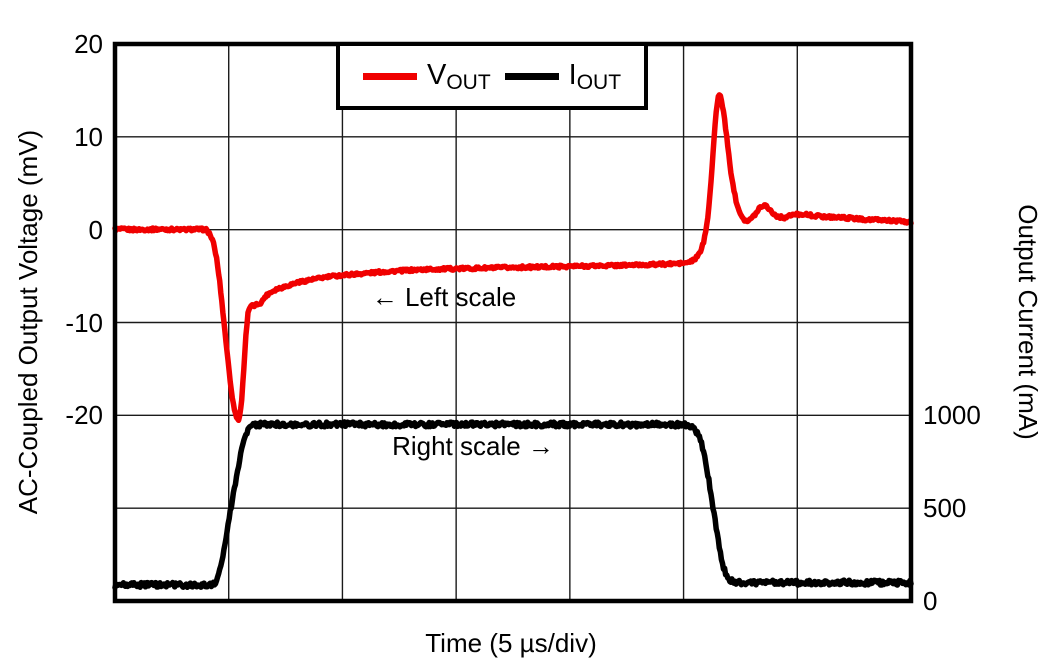 This screenshot has width=1046, height=668. What do you see at coordinates (511, 643) in the screenshot?
I see `x-axis-title: Time (5 µs/div)` at bounding box center [511, 643].